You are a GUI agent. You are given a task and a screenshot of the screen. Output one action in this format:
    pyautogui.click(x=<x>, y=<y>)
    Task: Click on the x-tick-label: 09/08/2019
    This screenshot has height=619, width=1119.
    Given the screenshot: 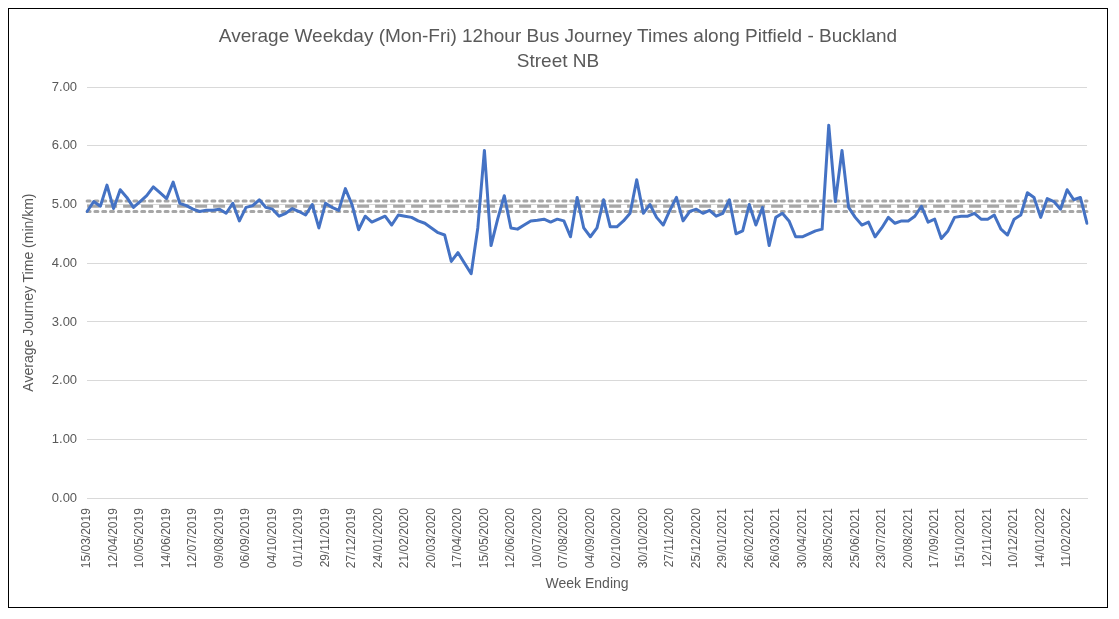 What is the action you would take?
    pyautogui.click(x=218, y=538)
    